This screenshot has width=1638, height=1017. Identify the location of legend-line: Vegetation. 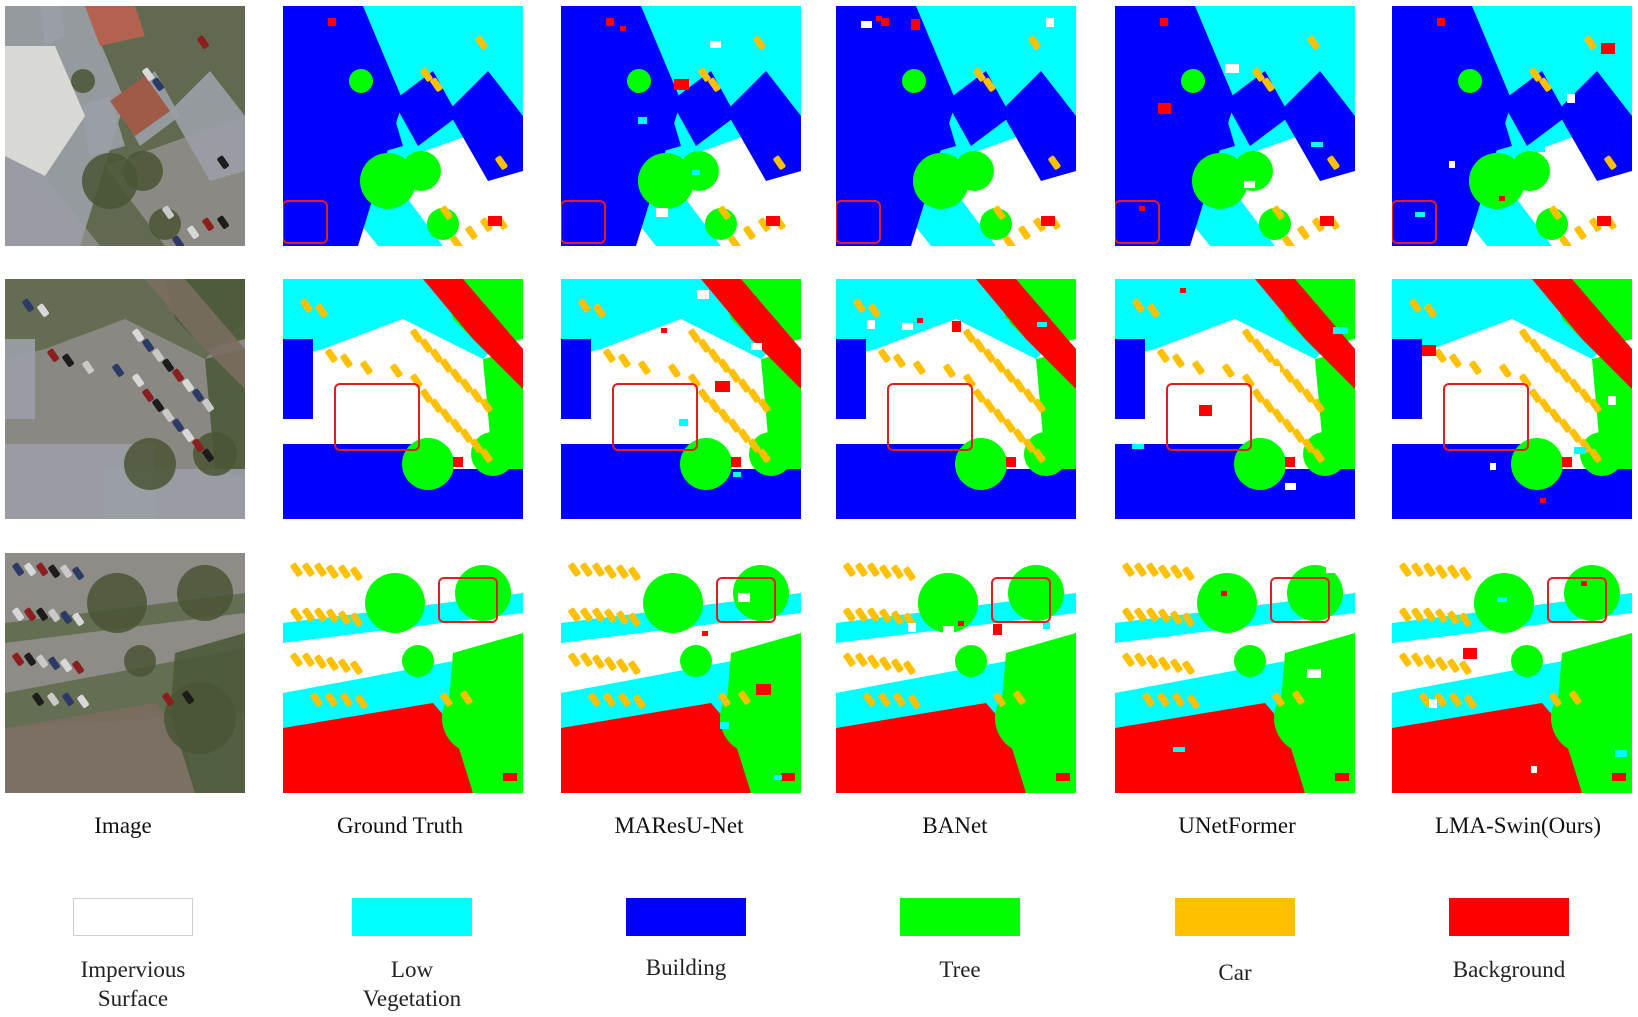
(412, 998).